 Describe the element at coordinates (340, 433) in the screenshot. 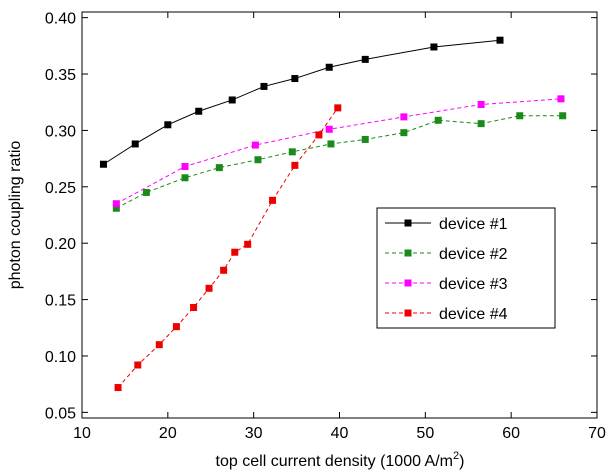

I see `x-tick-label: 40` at that location.